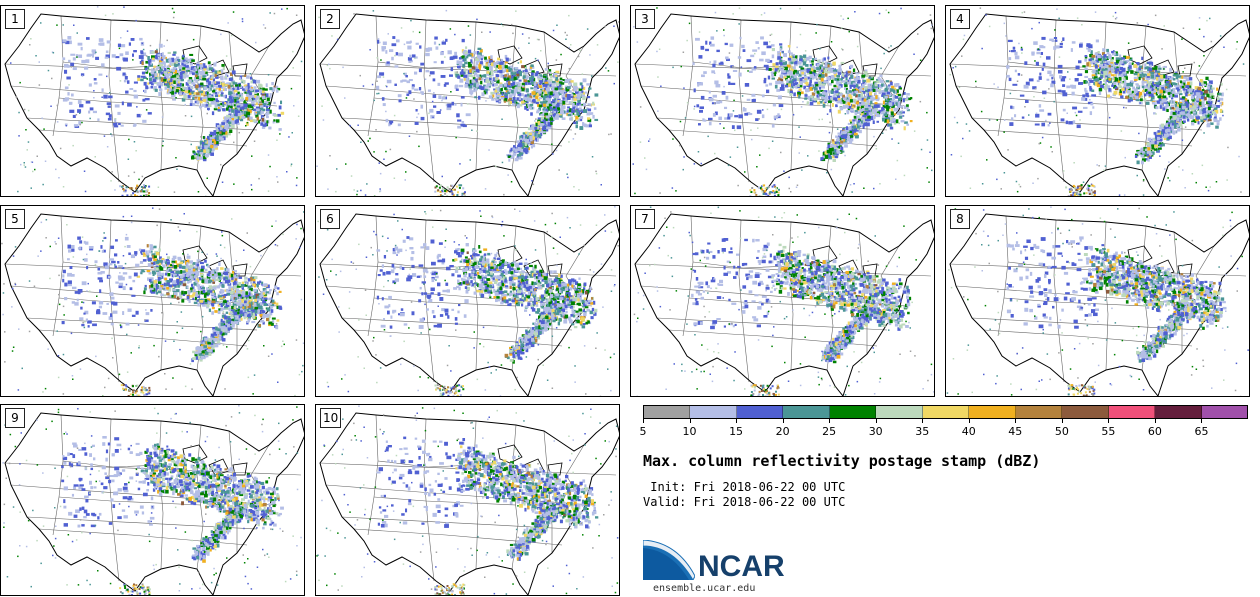 The image size is (1260, 597). What do you see at coordinates (331, 418) in the screenshot?
I see `member-number-label: 10` at bounding box center [331, 418].